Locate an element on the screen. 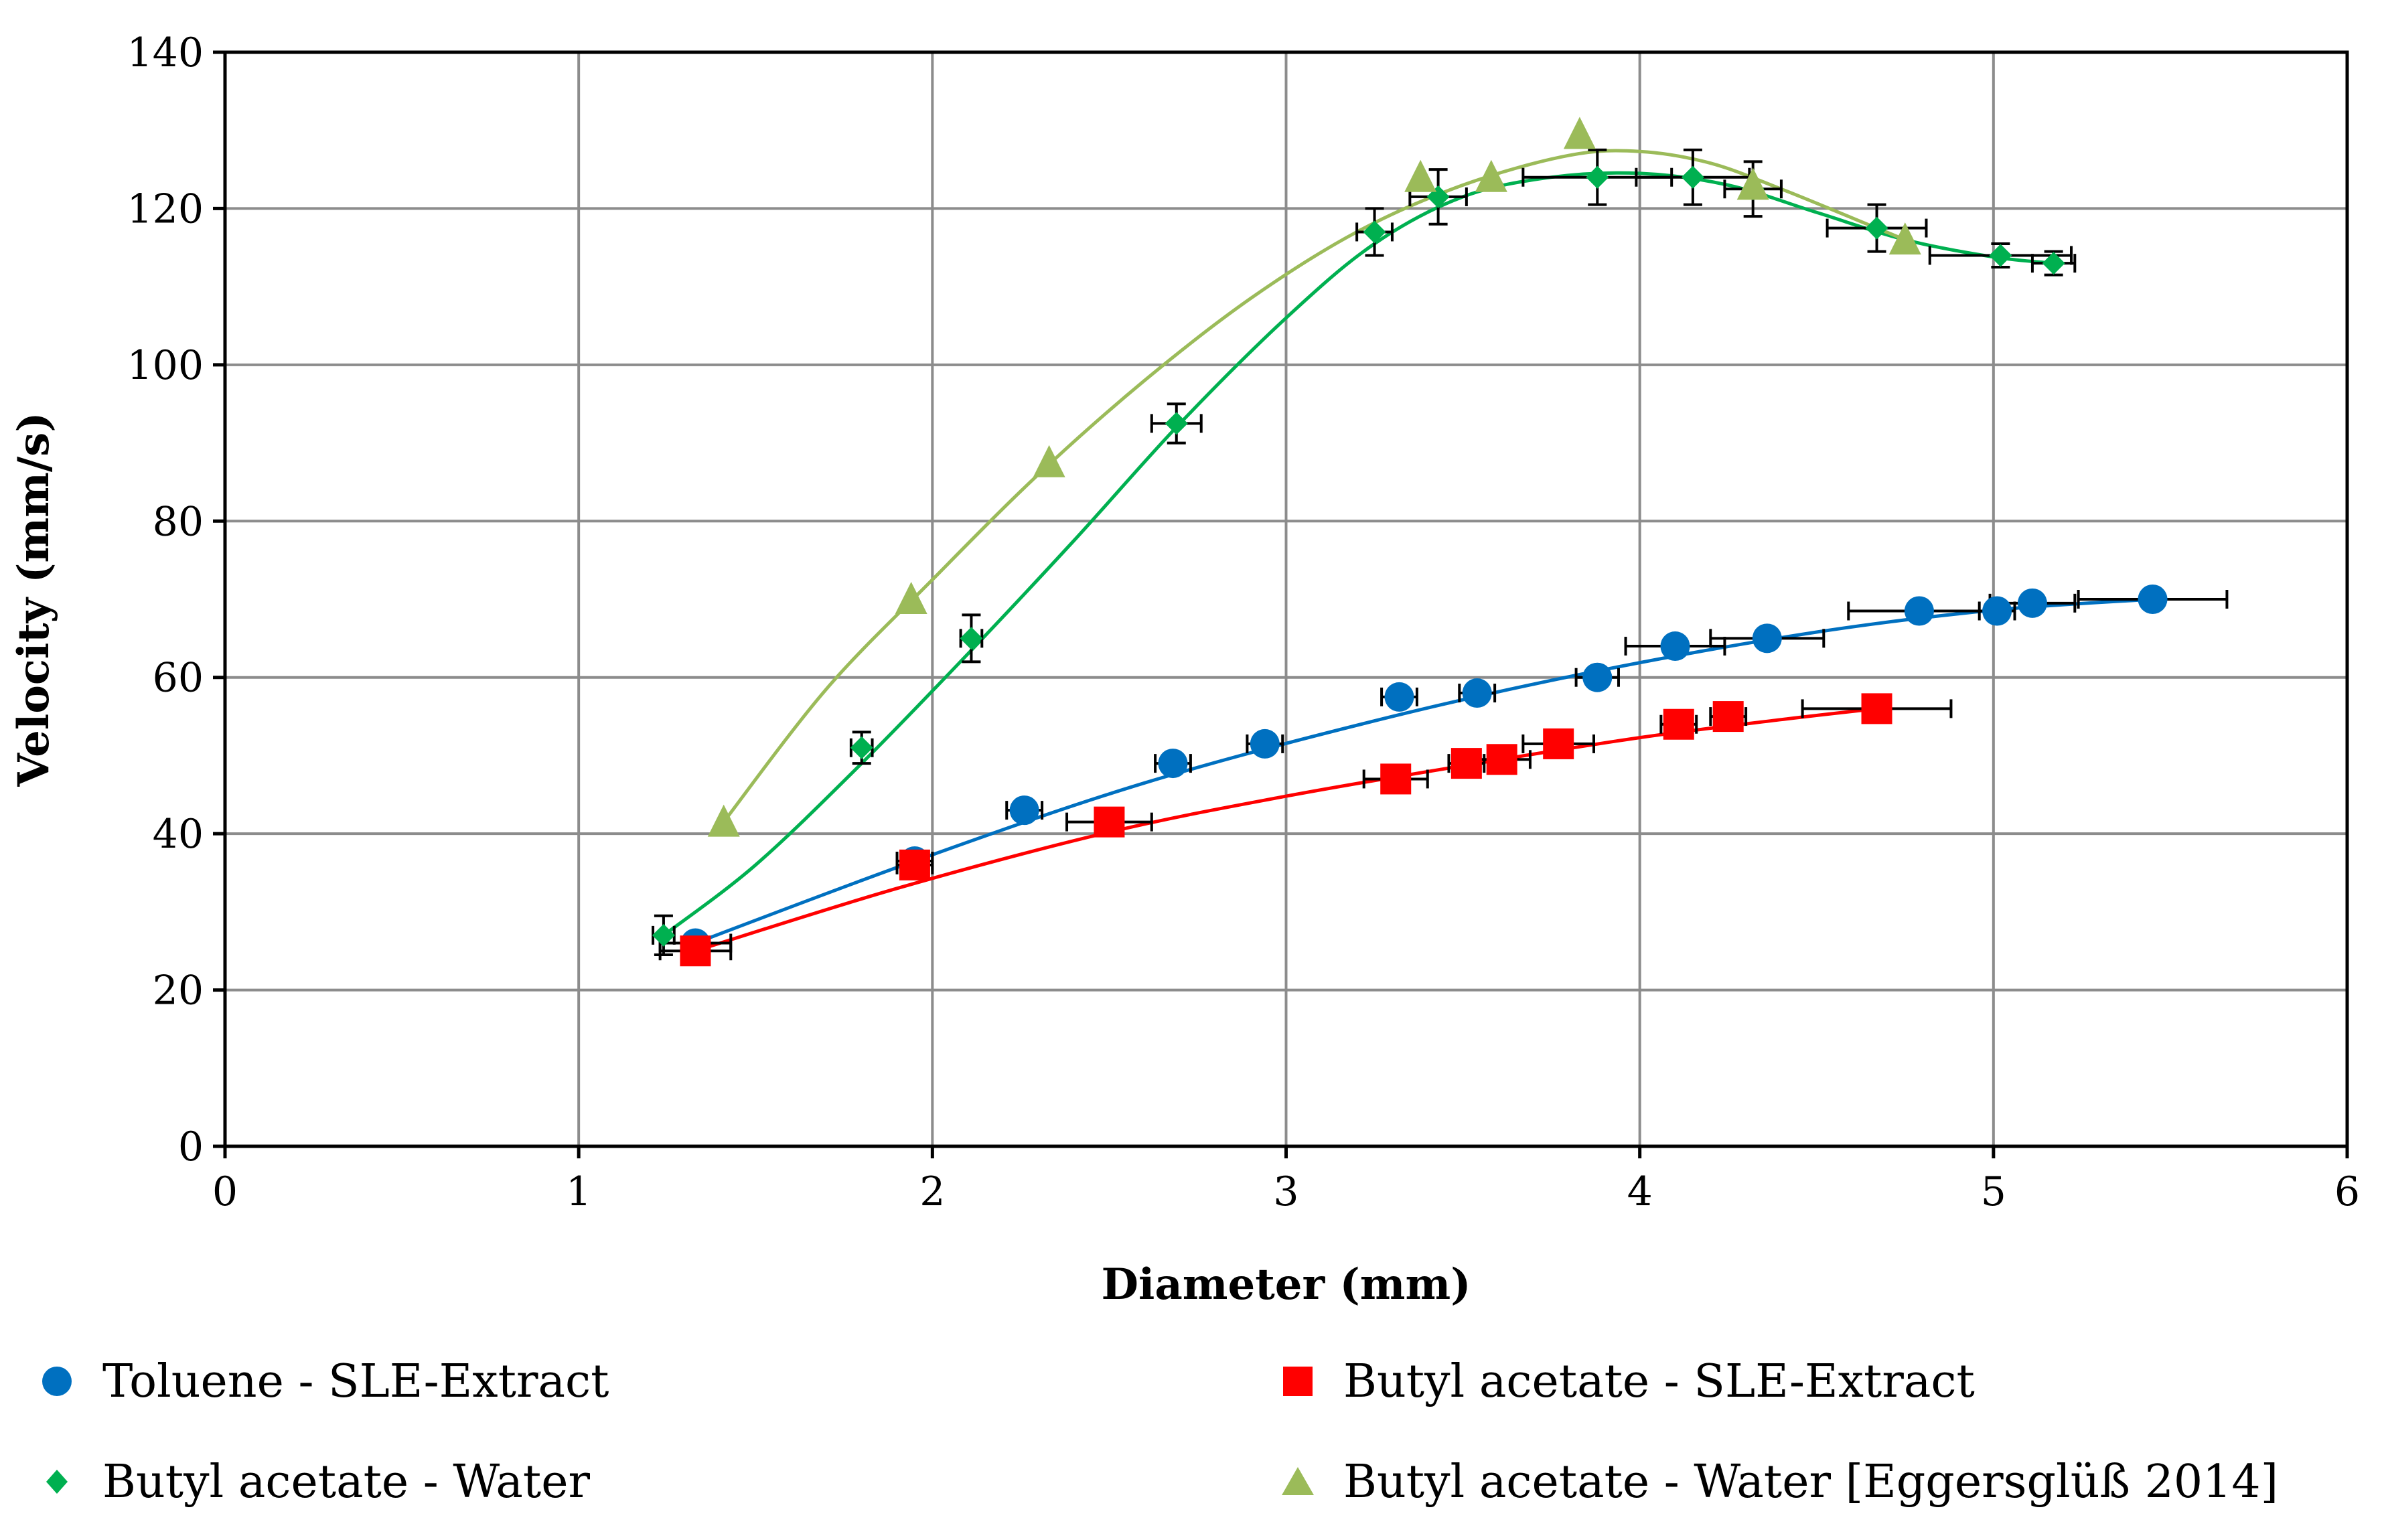 This screenshot has width=2382, height=1540. x-tick-label: 5 is located at coordinates (1994, 1191).